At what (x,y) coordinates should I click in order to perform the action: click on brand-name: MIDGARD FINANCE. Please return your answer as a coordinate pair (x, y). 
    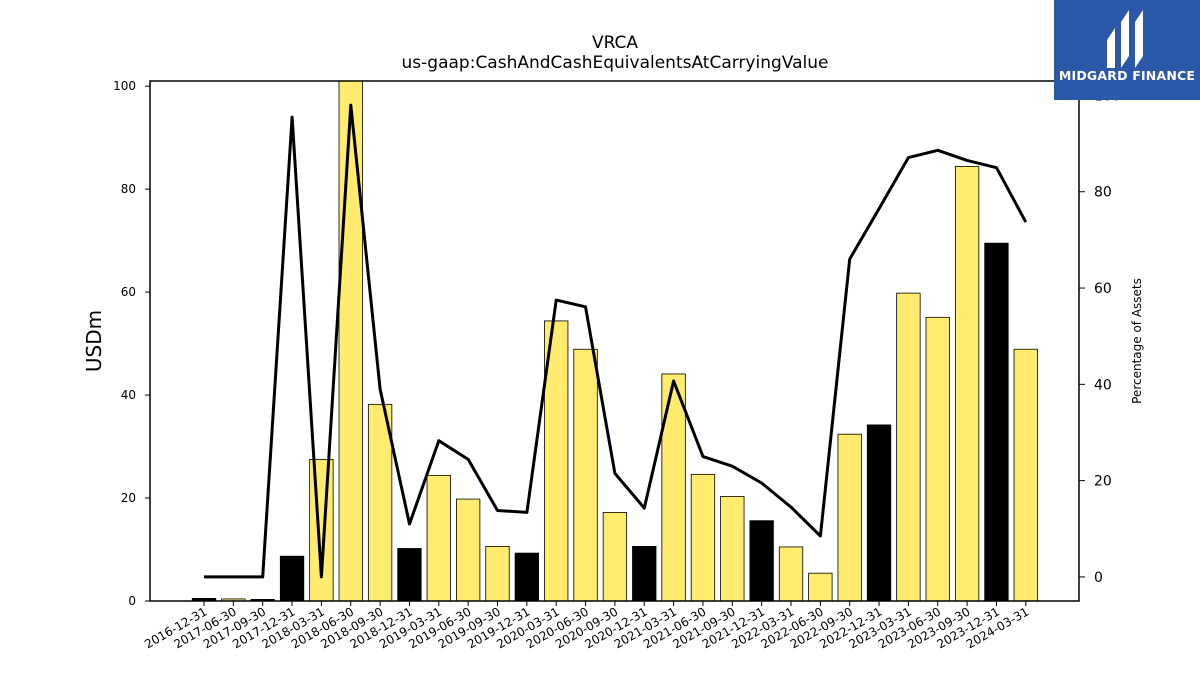
    Looking at the image, I should click on (1127, 75).